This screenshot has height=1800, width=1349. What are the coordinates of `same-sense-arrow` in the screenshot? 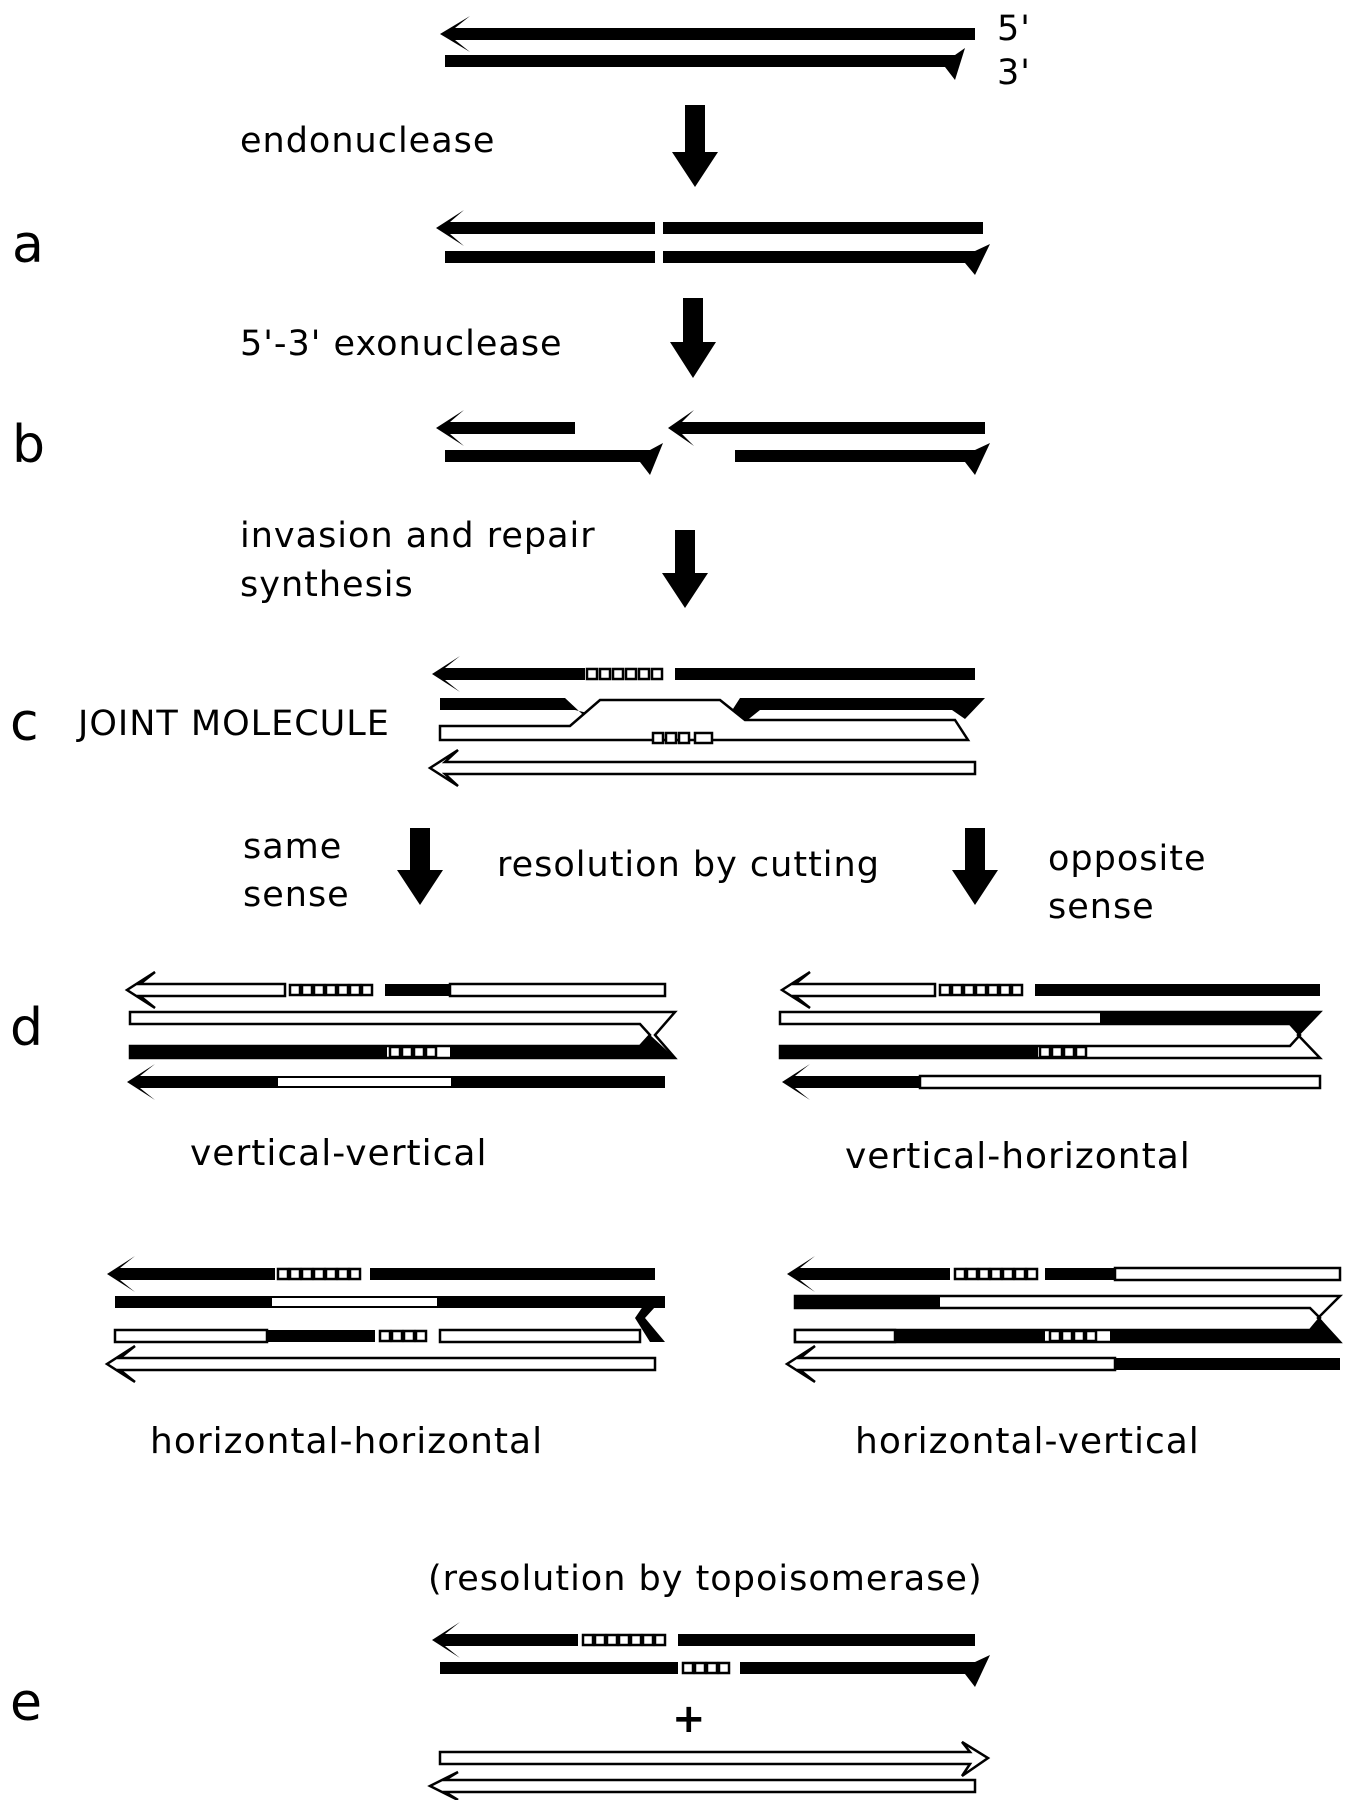 It's located at (420, 866).